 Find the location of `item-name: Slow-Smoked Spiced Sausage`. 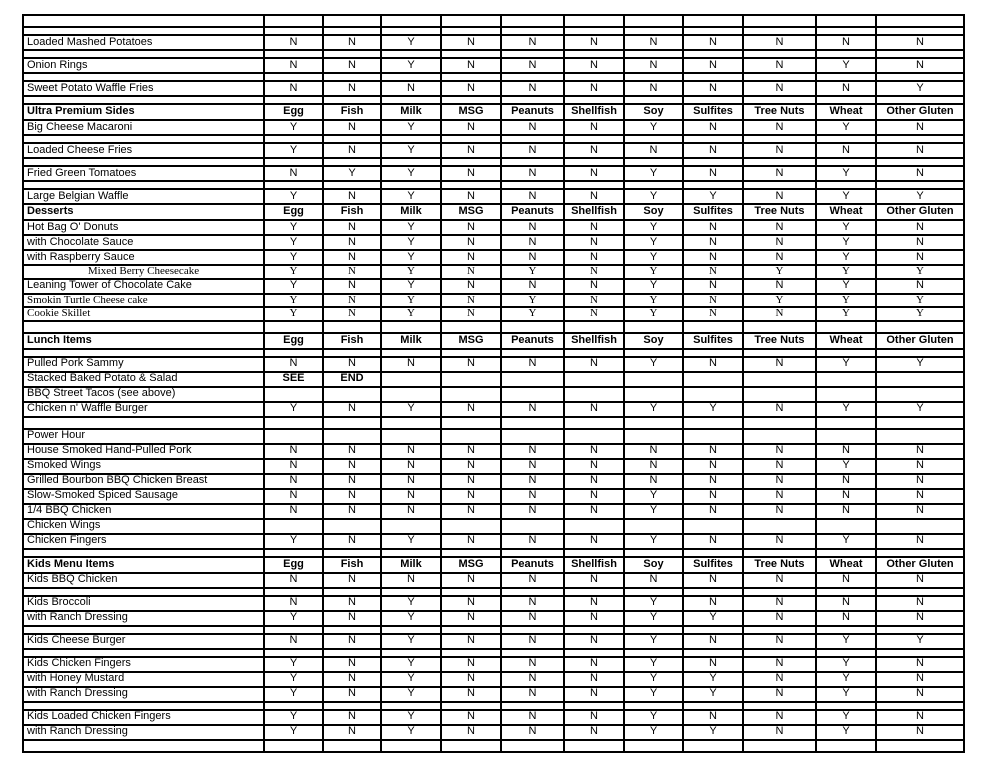

item-name: Slow-Smoked Spiced Sausage is located at coordinates (143, 496).